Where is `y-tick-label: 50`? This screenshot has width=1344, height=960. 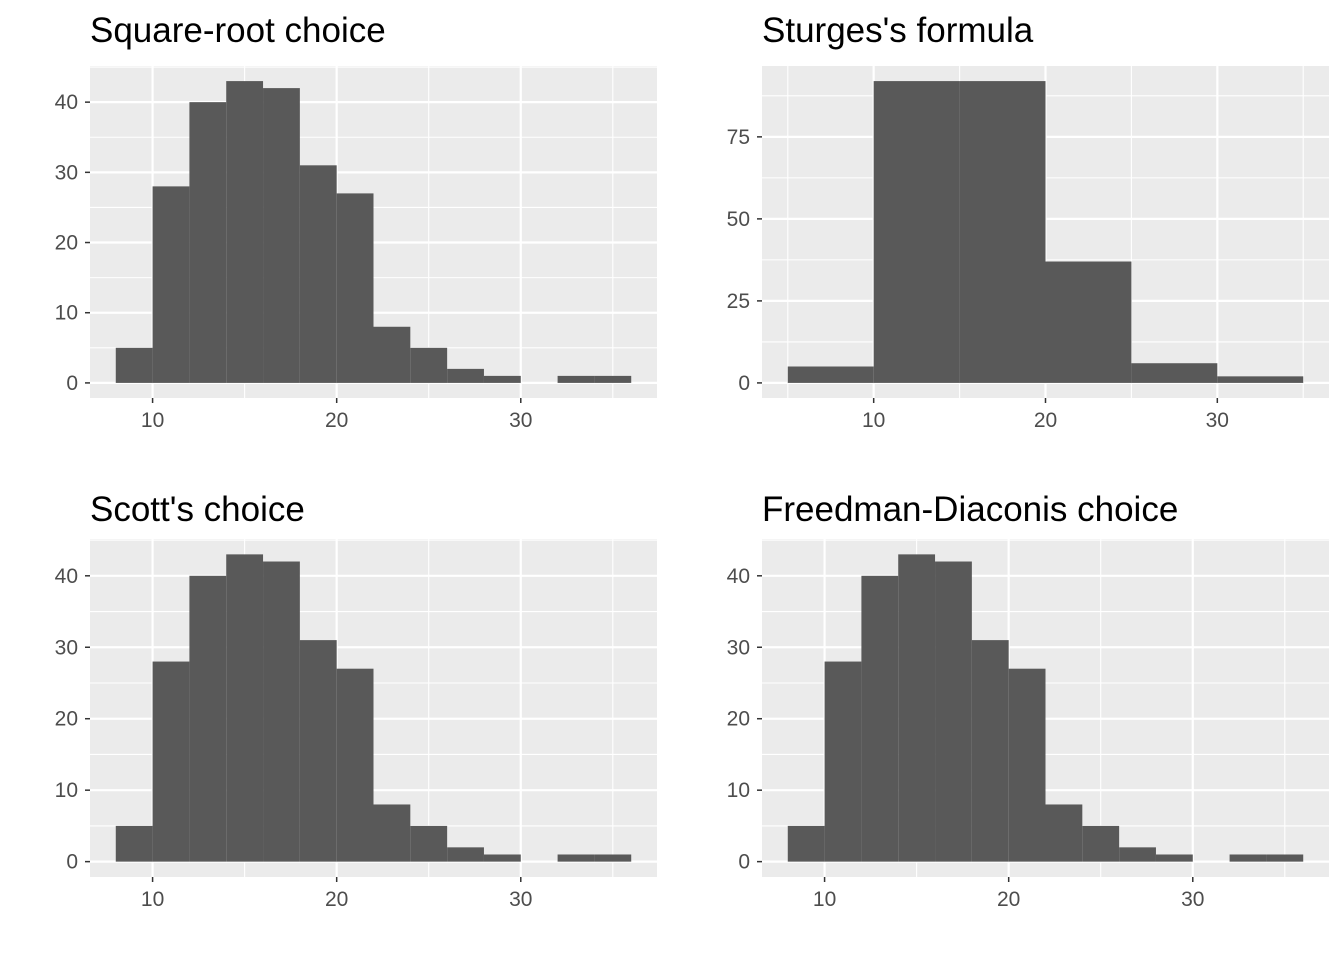 y-tick-label: 50 is located at coordinates (738, 219).